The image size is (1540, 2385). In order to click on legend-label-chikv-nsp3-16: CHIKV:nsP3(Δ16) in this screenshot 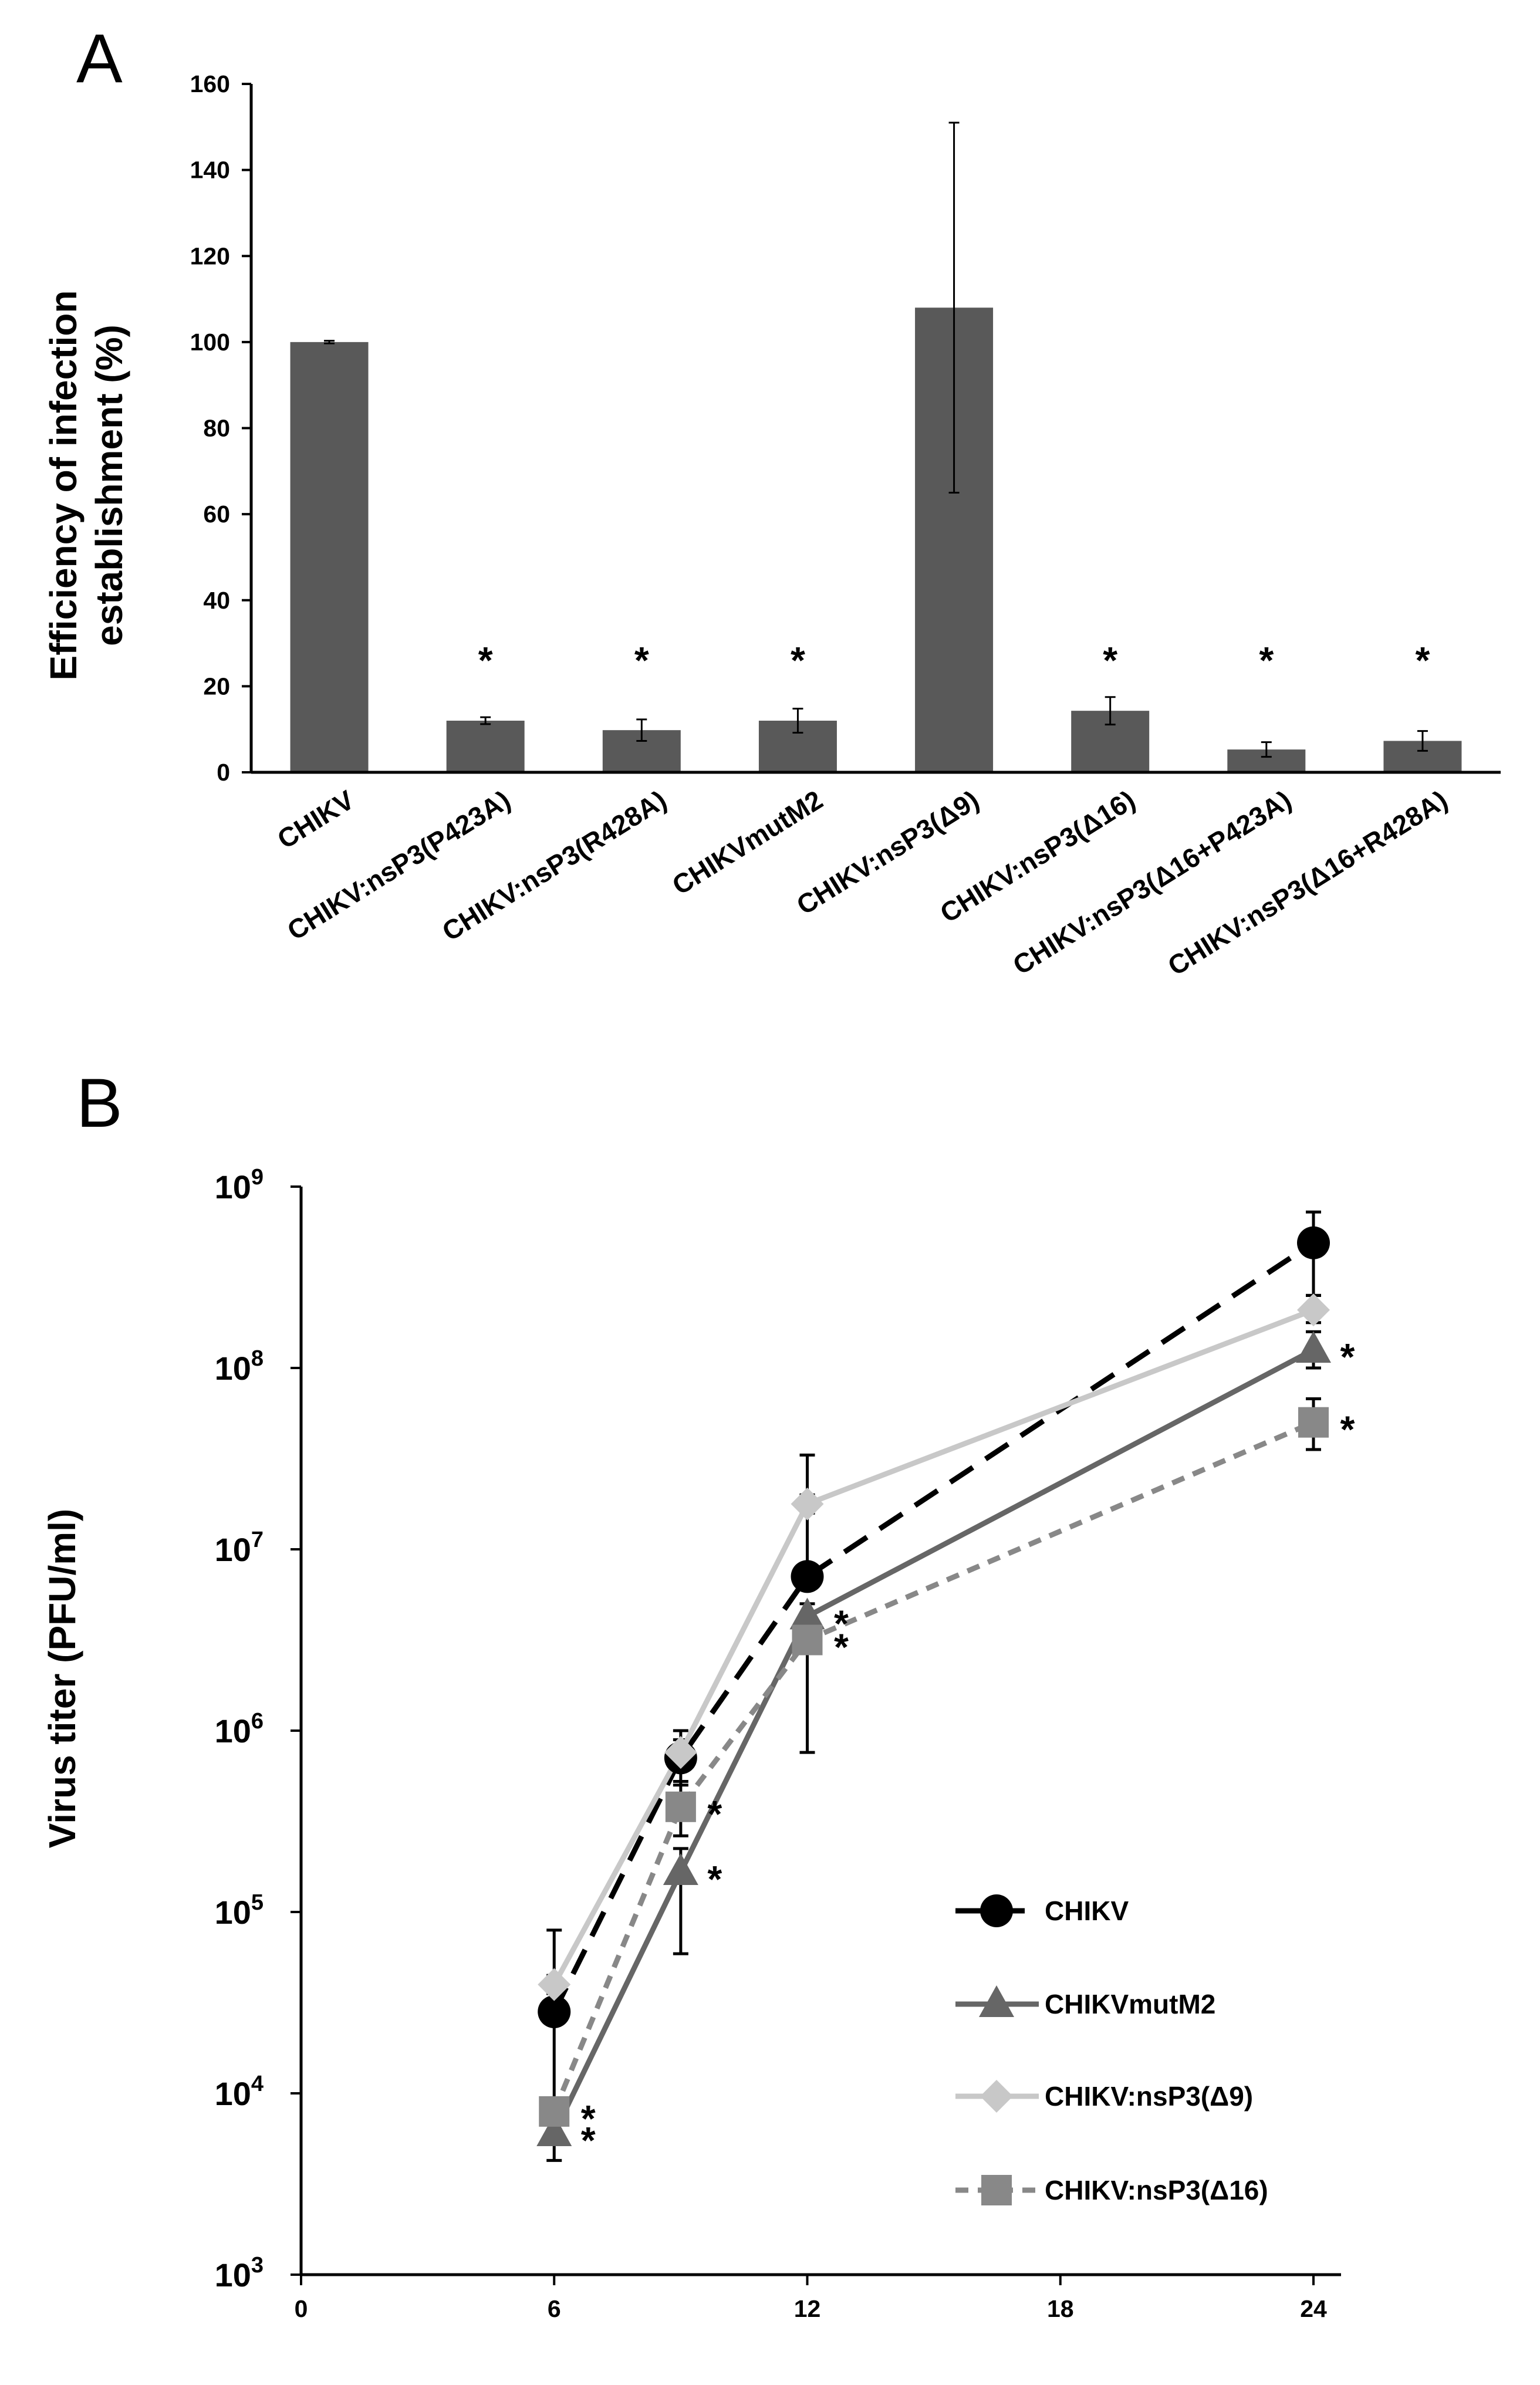, I will do `click(1156, 2190)`.